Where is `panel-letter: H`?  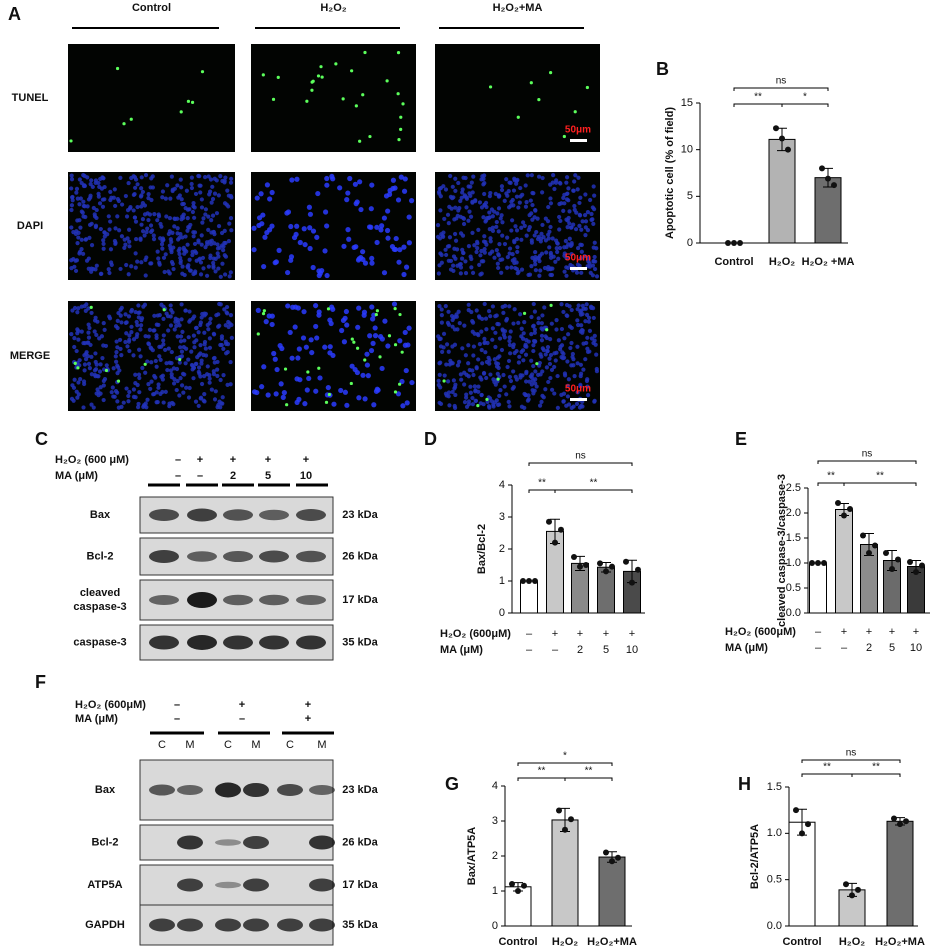 panel-letter: H is located at coordinates (744, 784).